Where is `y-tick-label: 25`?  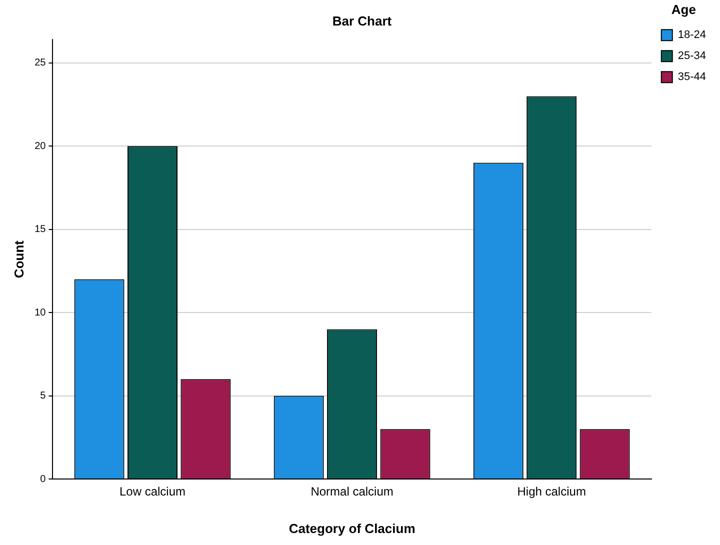
y-tick-label: 25 is located at coordinates (40, 63).